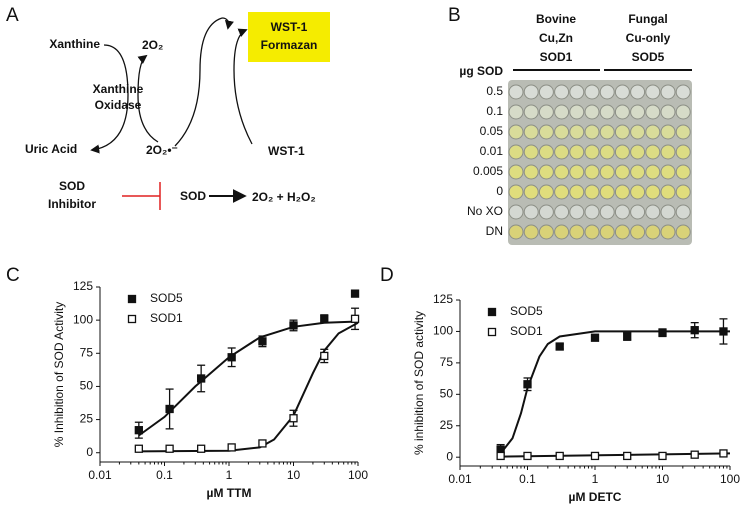 The width and height of the screenshot is (745, 505). What do you see at coordinates (171, 110) in the screenshot?
I see `arrows` at bounding box center [171, 110].